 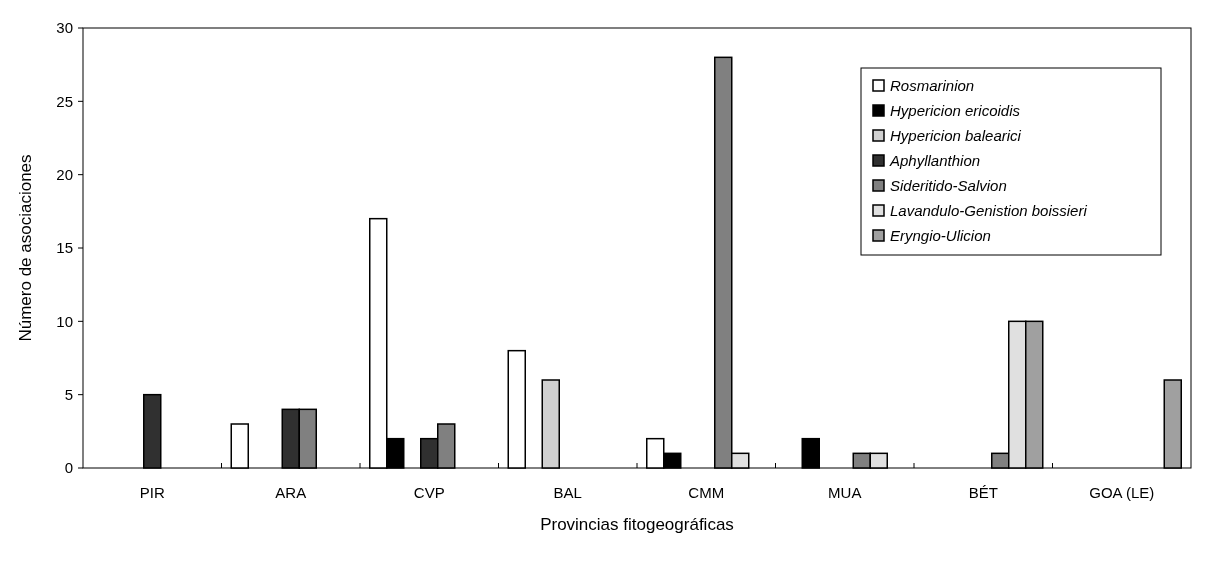 I want to click on x-tick-label: CVP, so click(x=429, y=492).